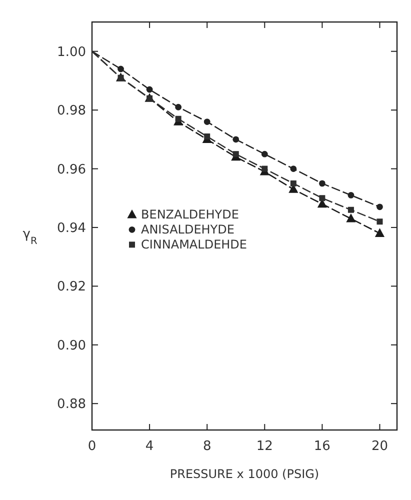 This screenshot has height=500, width=411. What do you see at coordinates (245, 474) in the screenshot?
I see `x-axis-title: PRESSURE x 1000 (PSIG)` at bounding box center [245, 474].